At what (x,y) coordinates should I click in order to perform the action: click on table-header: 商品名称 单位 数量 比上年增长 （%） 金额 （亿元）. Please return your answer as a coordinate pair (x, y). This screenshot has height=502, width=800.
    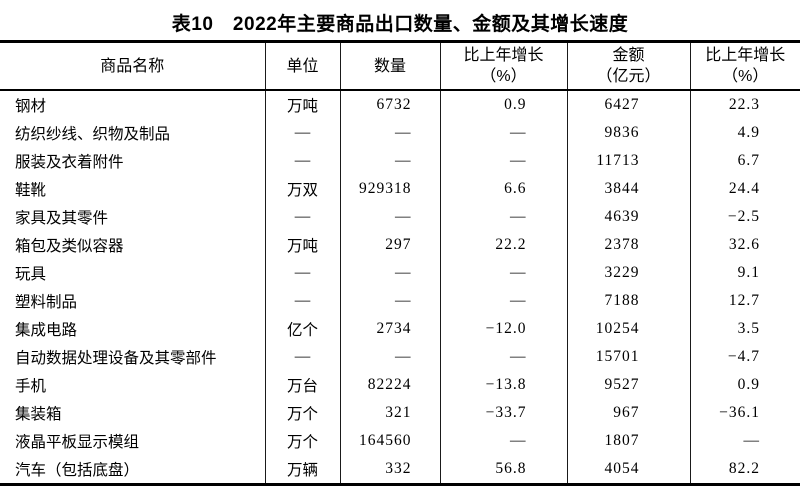
    Looking at the image, I should click on (400, 66).